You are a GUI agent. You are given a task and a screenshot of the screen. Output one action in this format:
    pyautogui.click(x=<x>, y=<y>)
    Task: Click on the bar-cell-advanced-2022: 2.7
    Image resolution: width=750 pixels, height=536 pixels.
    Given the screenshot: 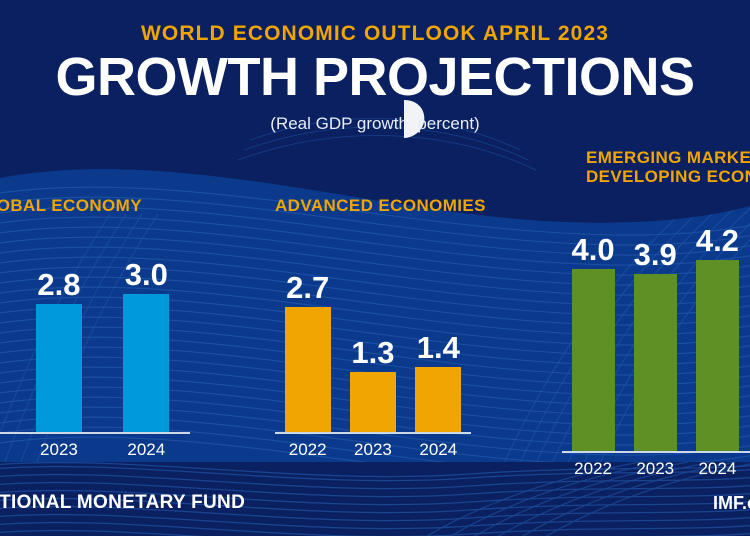 What is the action you would take?
    pyautogui.click(x=307, y=330)
    